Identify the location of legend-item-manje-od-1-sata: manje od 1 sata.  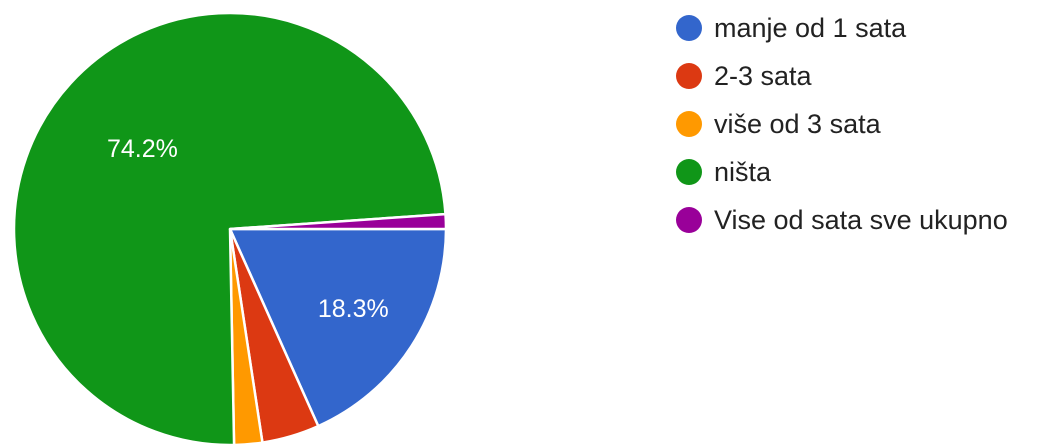
(842, 28).